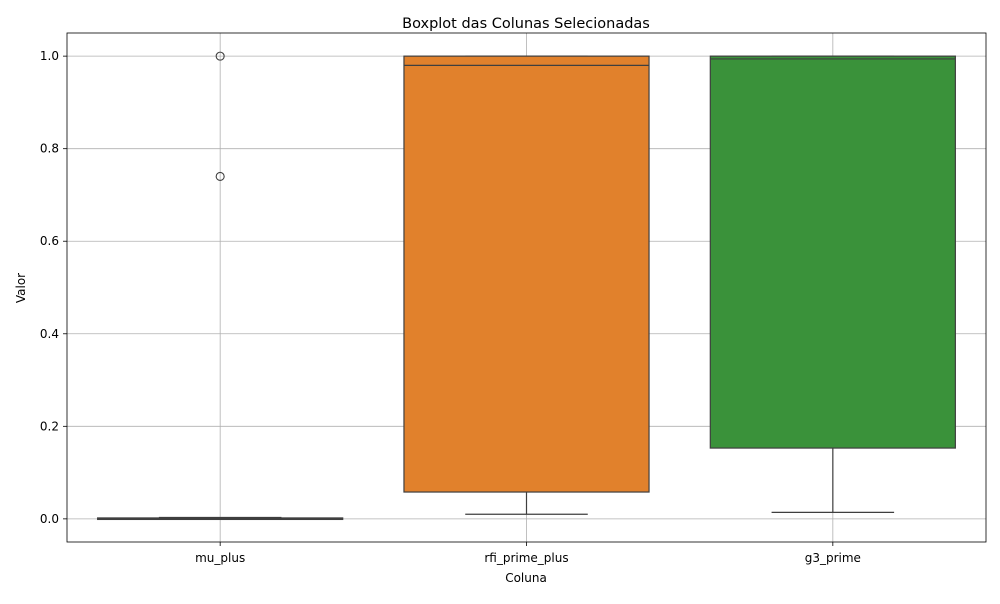 Image resolution: width=1000 pixels, height=604 pixels. I want to click on y-tick-label: 0.4, so click(49, 334).